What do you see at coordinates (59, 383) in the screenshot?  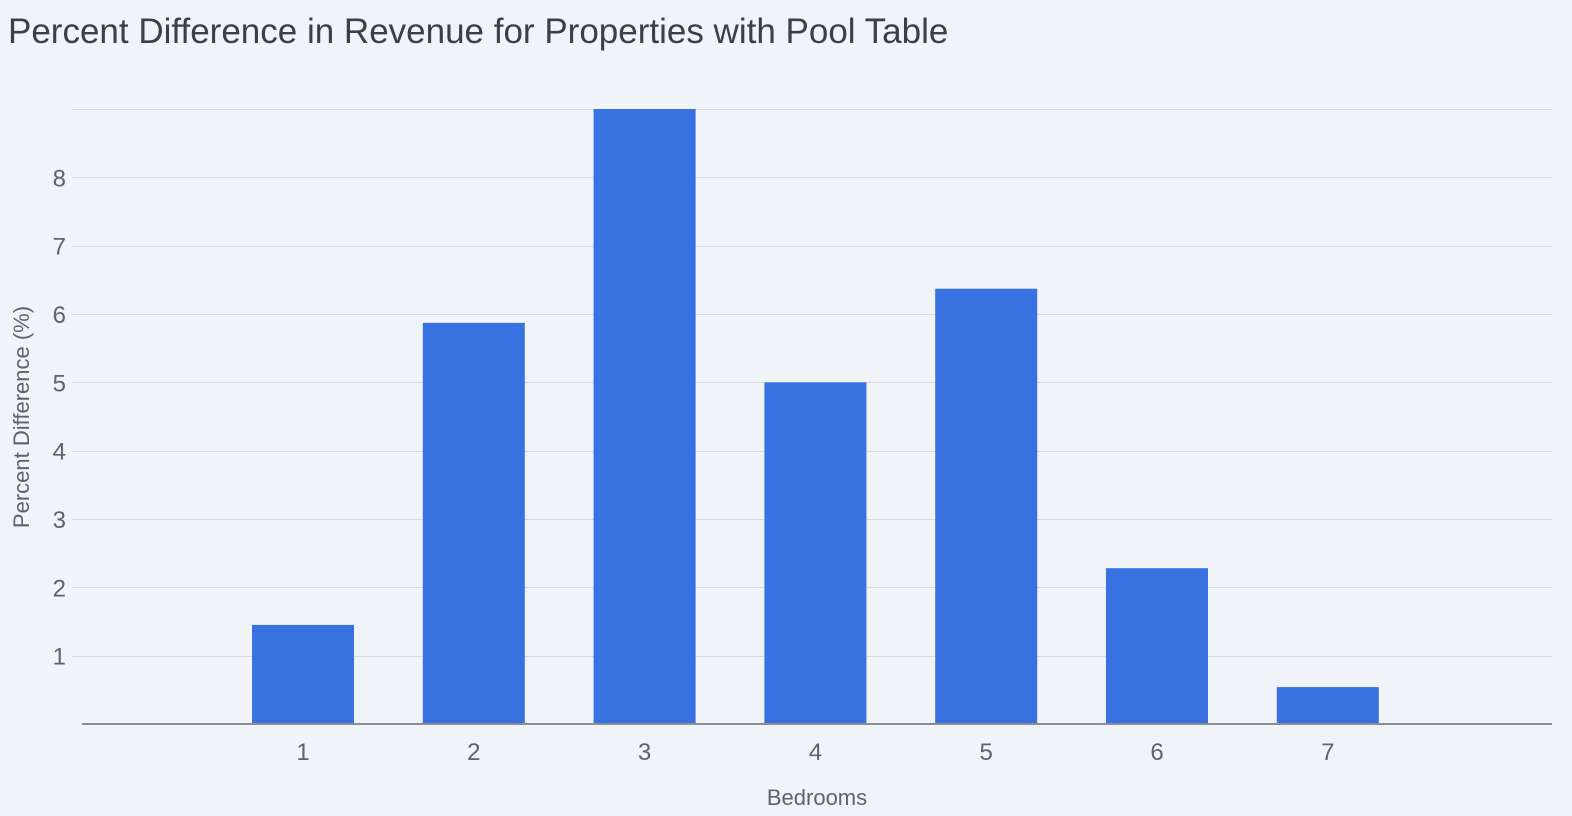 I see `y-tick-label: 5` at bounding box center [59, 383].